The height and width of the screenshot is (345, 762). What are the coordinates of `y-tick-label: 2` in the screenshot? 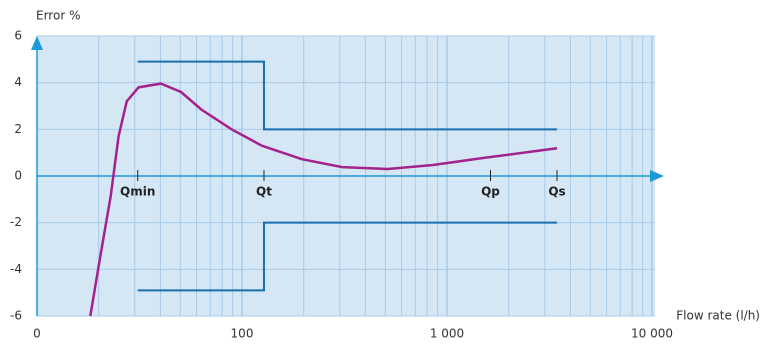 It's located at (18, 129).